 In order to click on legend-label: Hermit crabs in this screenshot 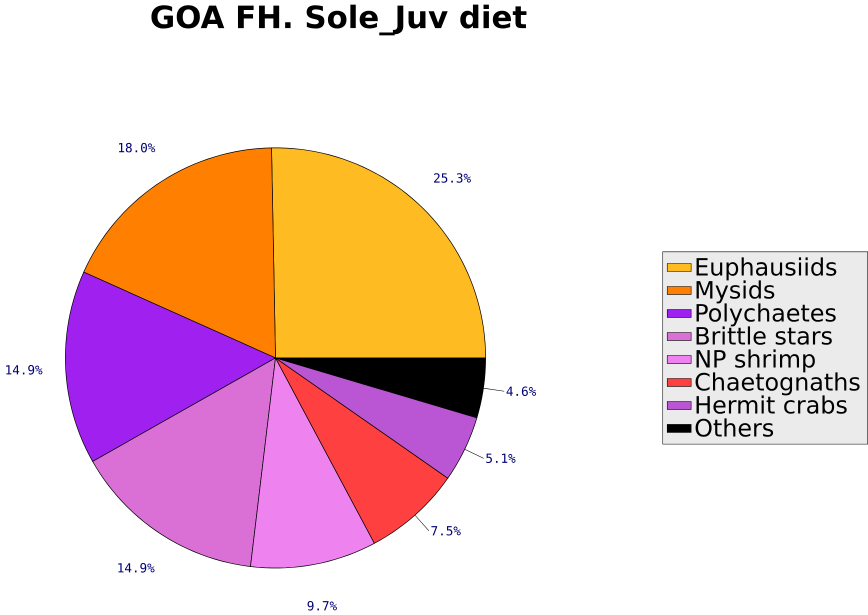, I will do `click(771, 404)`.